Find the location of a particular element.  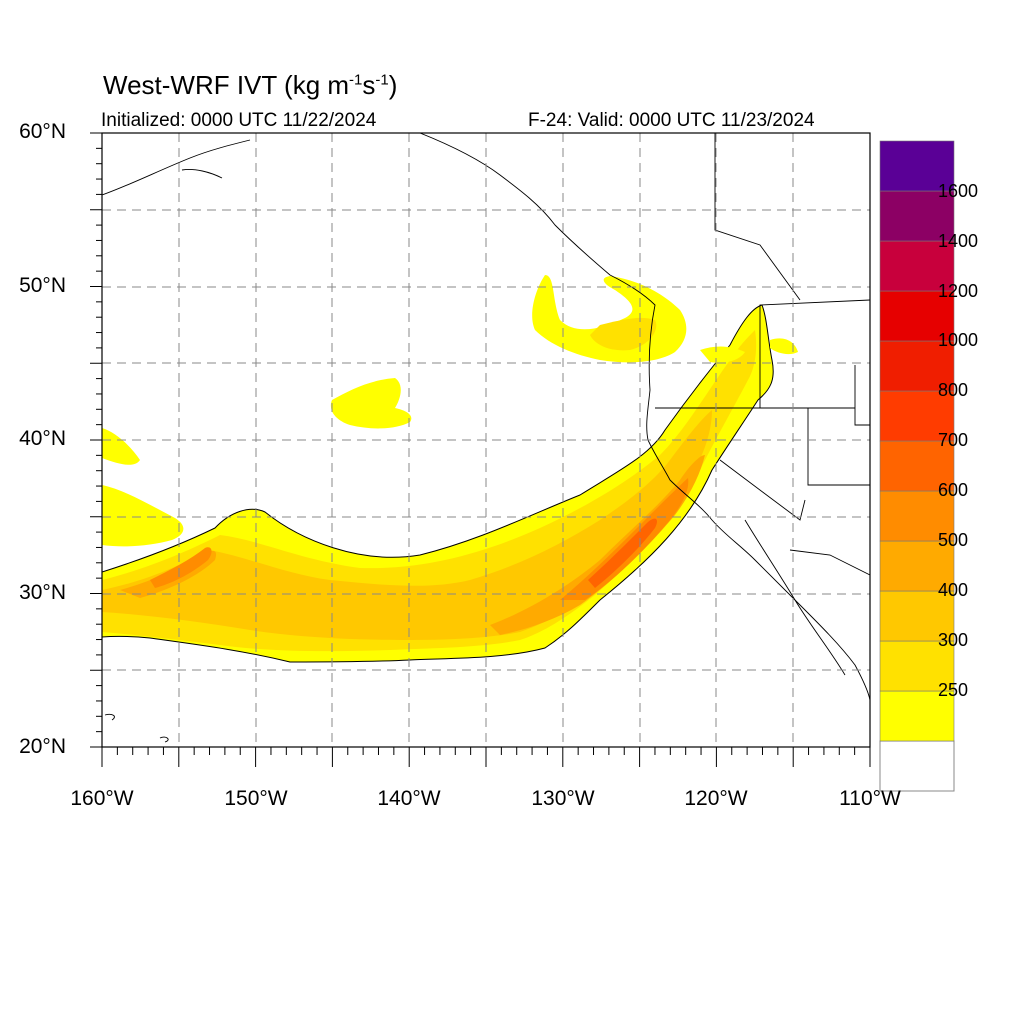

colorbar-label-1400: 1400 is located at coordinates (958, 241).